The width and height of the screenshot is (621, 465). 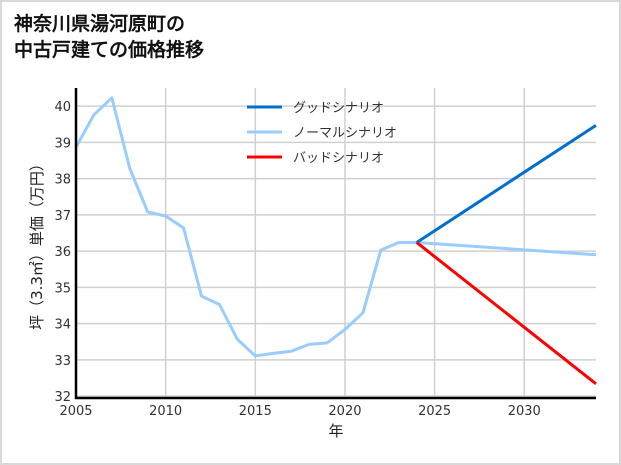 What do you see at coordinates (37, 243) in the screenshot?
I see `y-axis-label: 坪（3.3㎡）単価（万円）` at bounding box center [37, 243].